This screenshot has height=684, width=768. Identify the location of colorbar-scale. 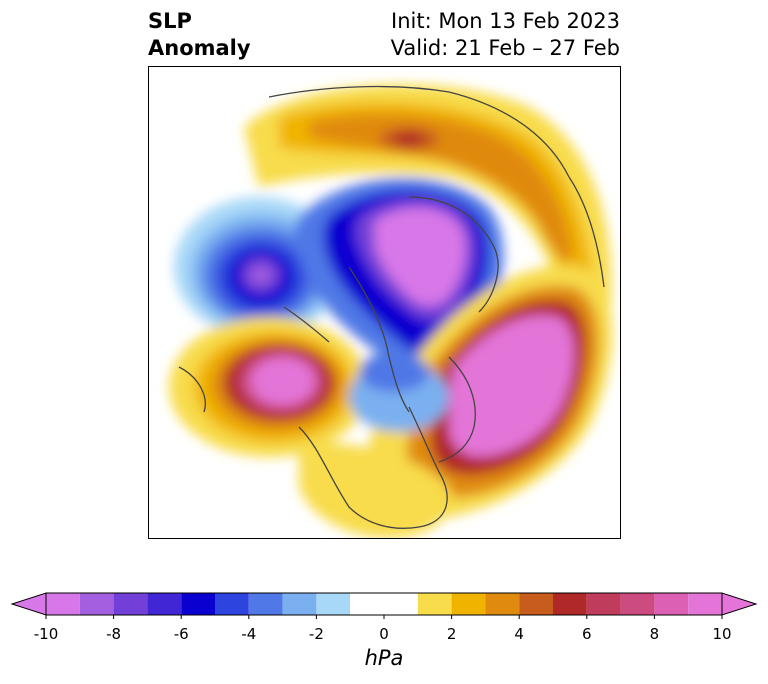
(384, 605).